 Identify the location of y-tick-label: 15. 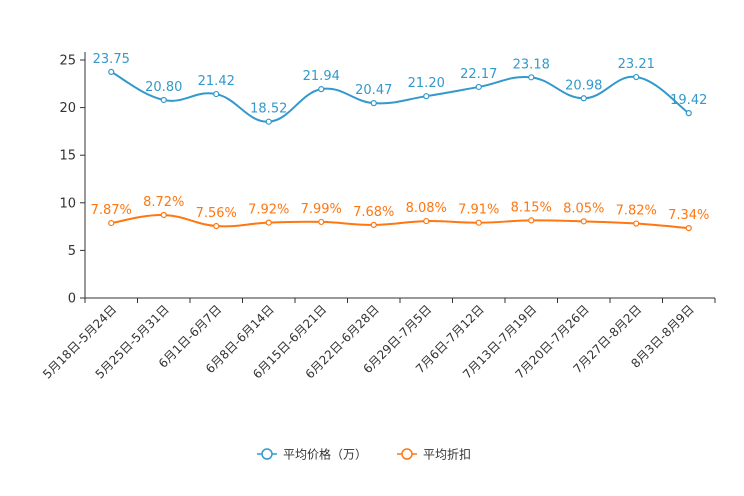
(67, 156).